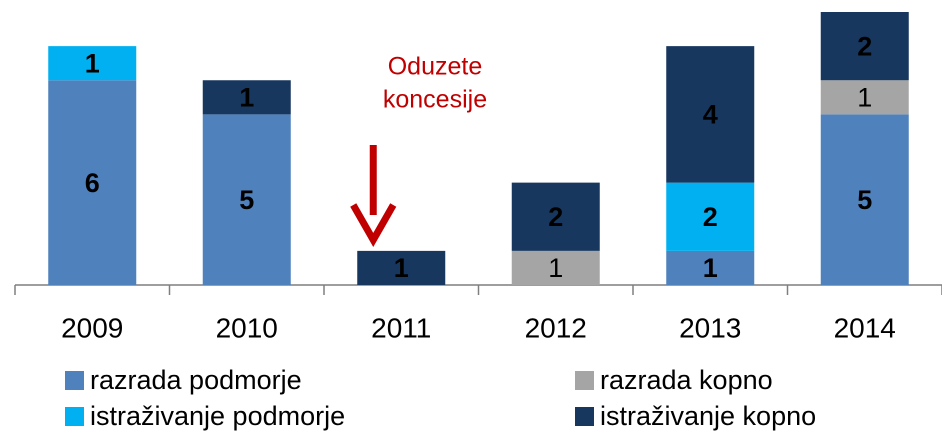  Describe the element at coordinates (686, 380) in the screenshot. I see `legend-label: razrada kopno` at that location.